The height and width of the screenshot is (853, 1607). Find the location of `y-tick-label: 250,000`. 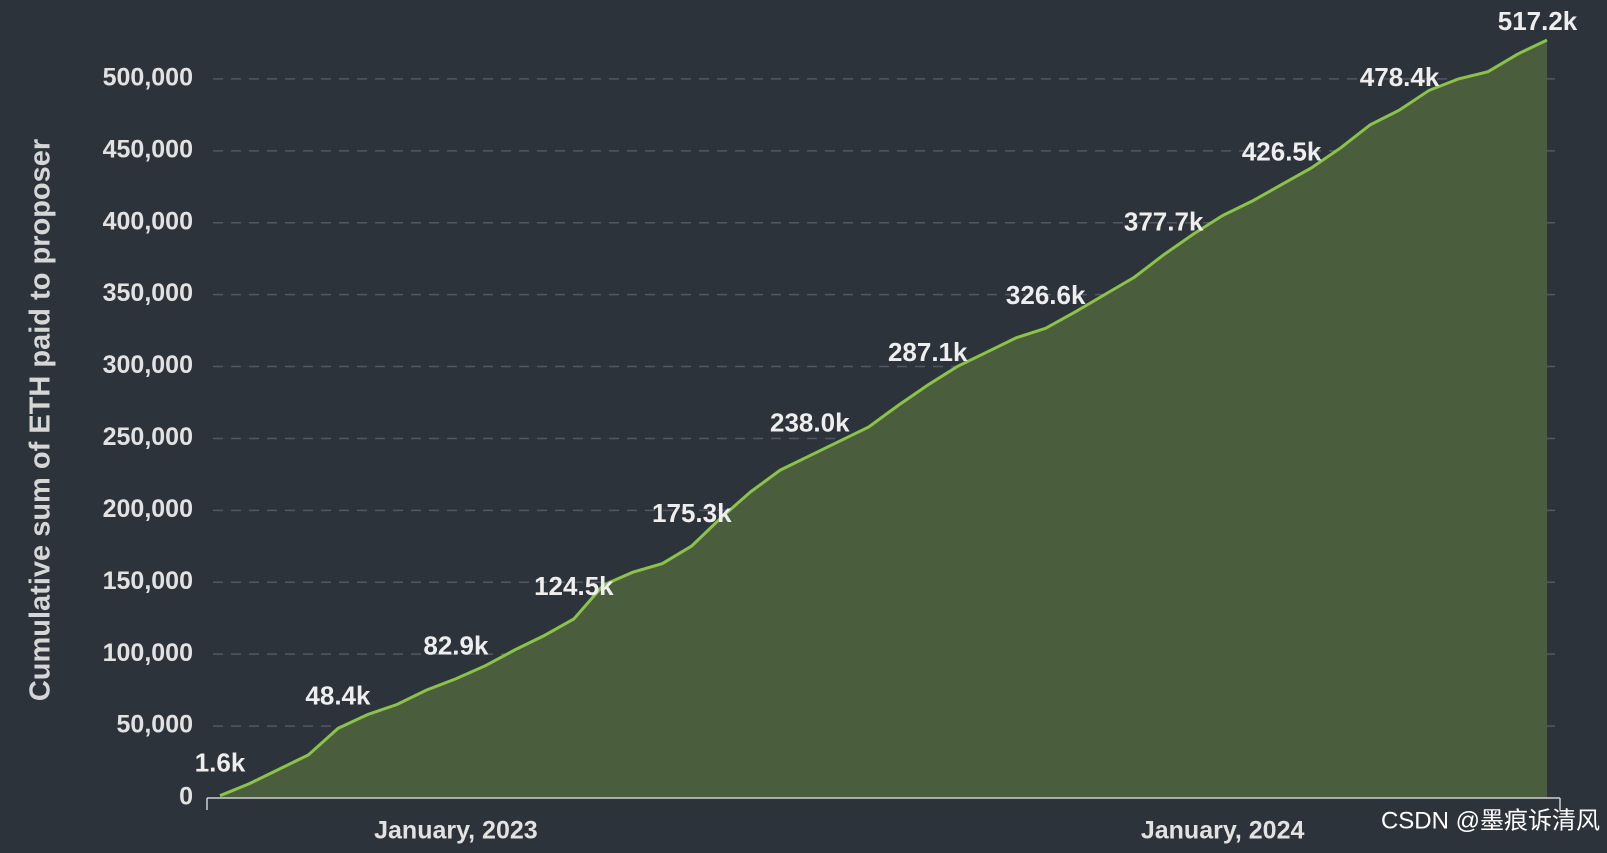

y-tick-label: 250,000 is located at coordinates (148, 437).